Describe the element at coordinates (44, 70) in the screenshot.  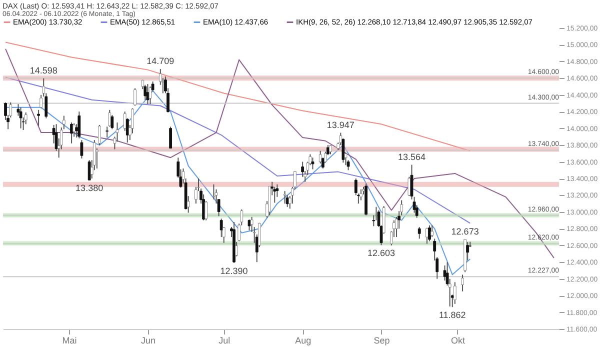
I see `annotation: 14.598` at that location.